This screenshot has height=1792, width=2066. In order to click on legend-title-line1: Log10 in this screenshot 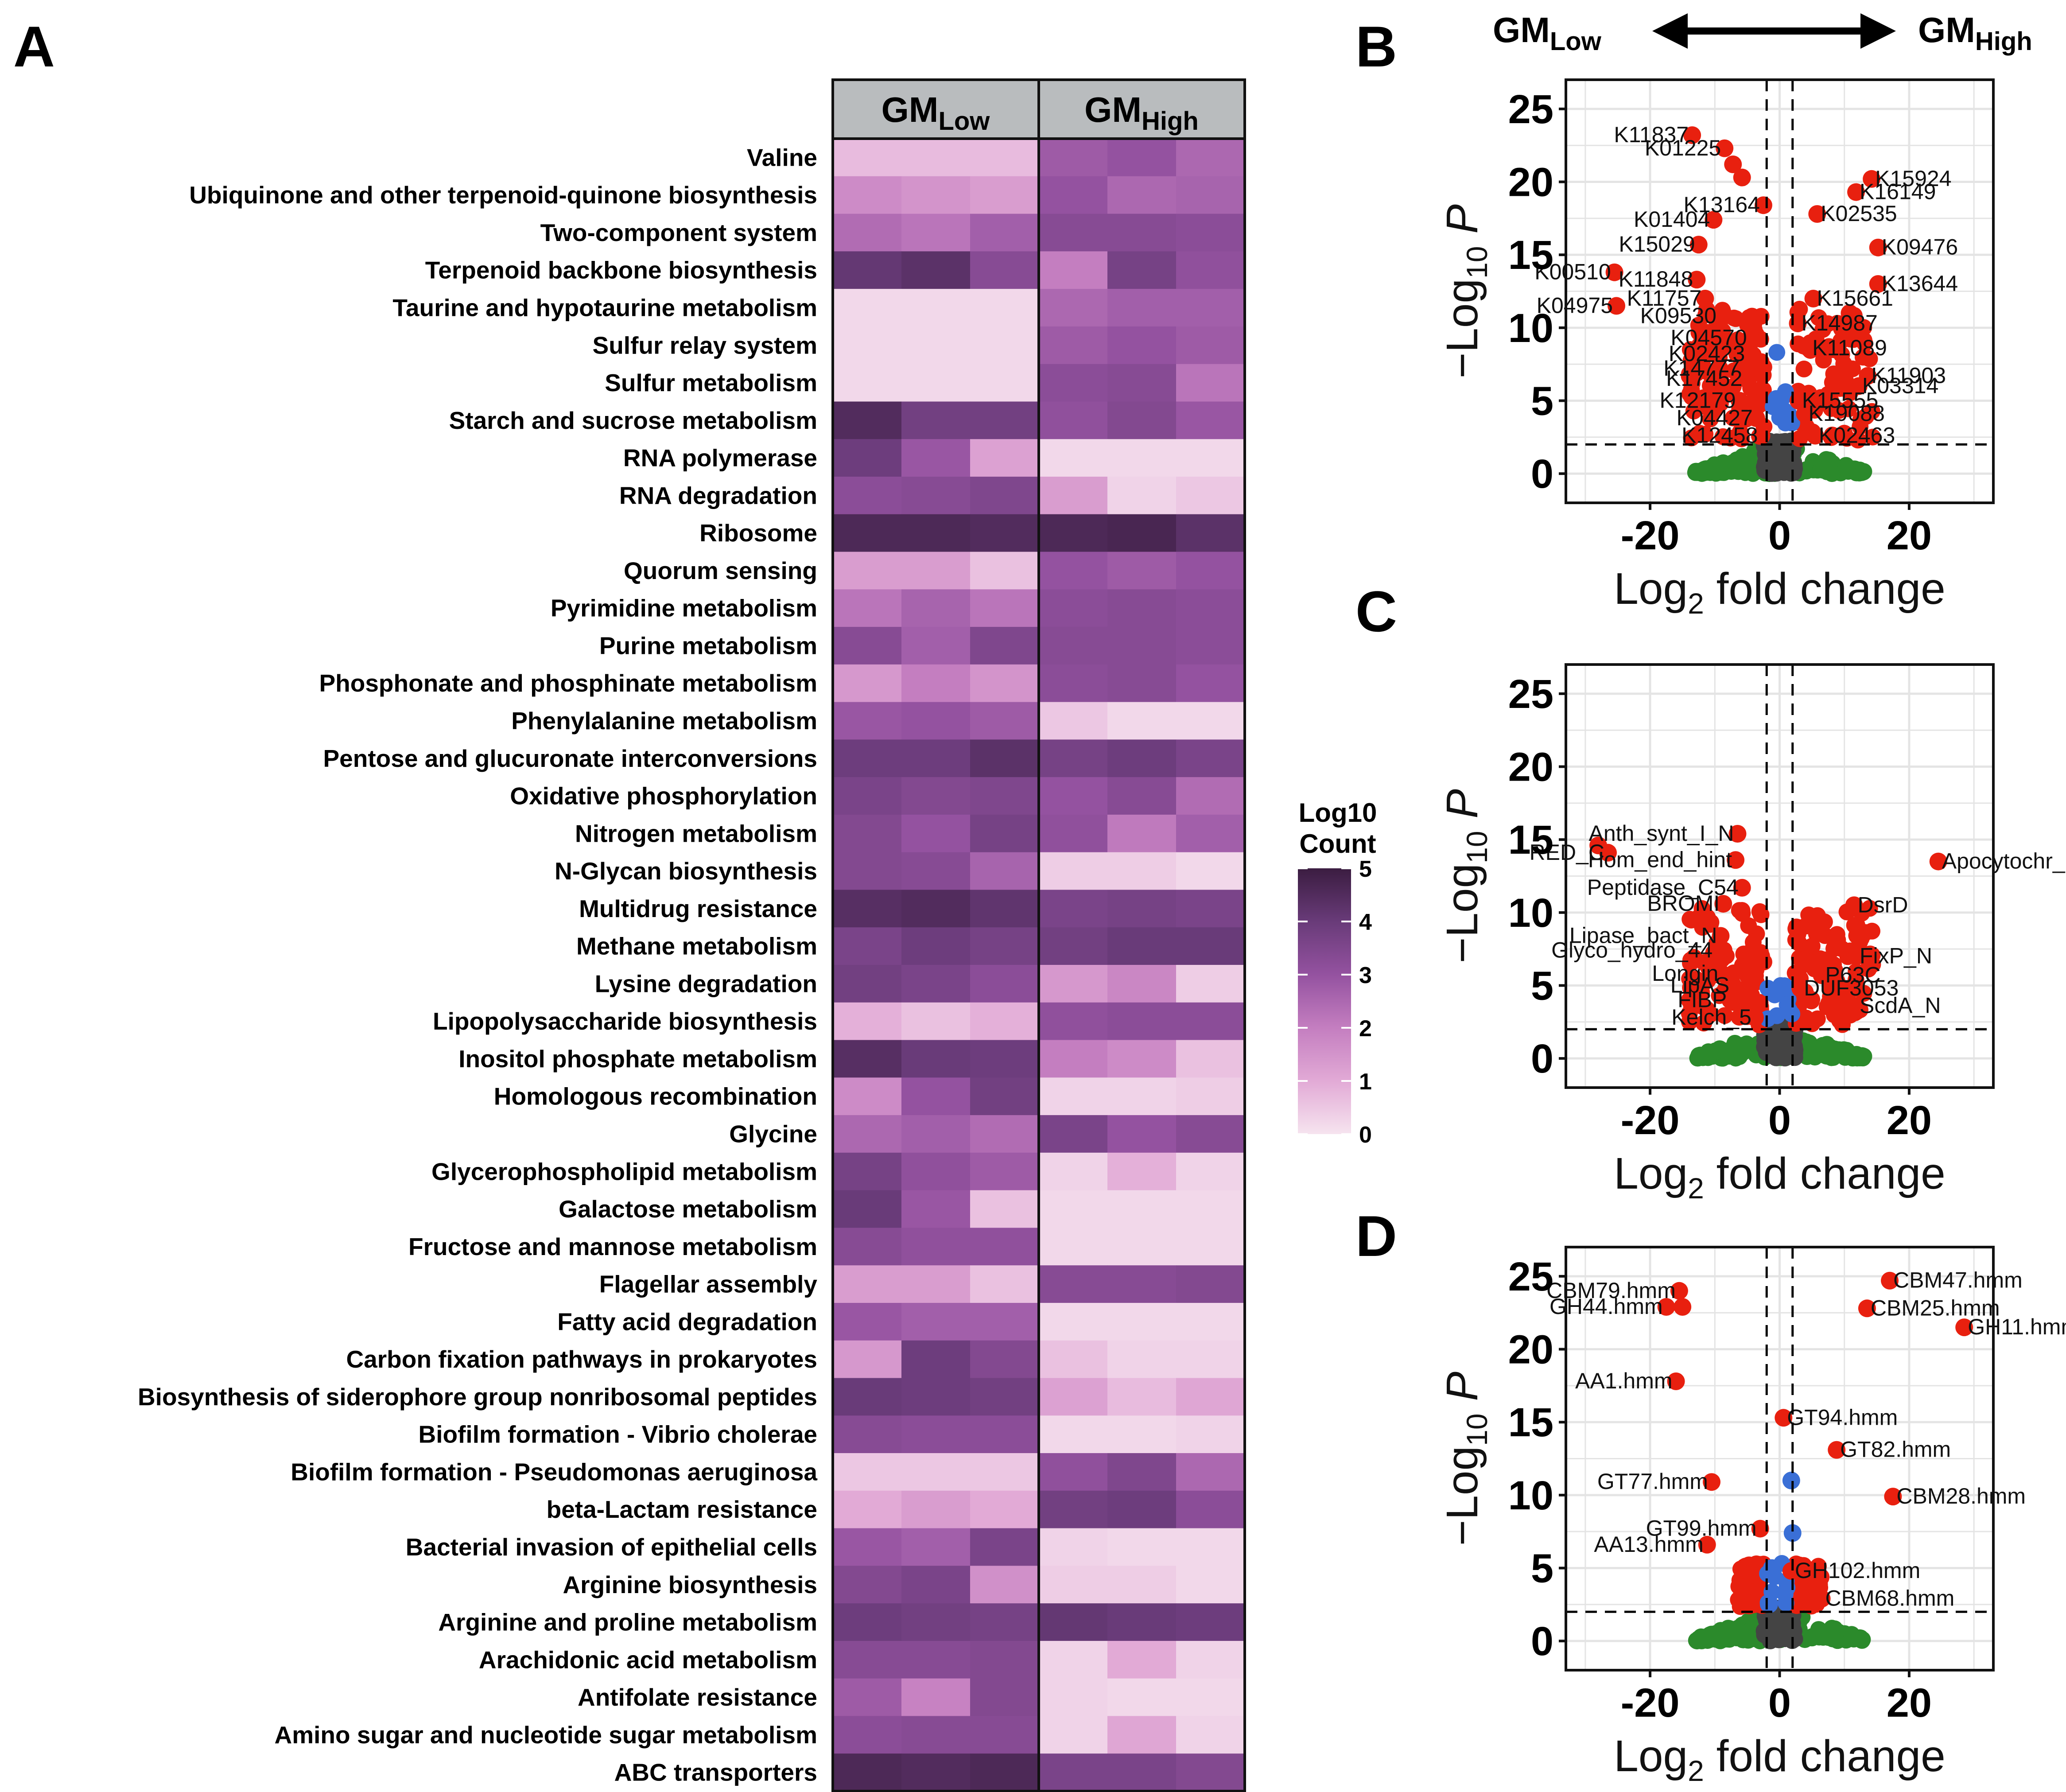, I will do `click(1338, 813)`.